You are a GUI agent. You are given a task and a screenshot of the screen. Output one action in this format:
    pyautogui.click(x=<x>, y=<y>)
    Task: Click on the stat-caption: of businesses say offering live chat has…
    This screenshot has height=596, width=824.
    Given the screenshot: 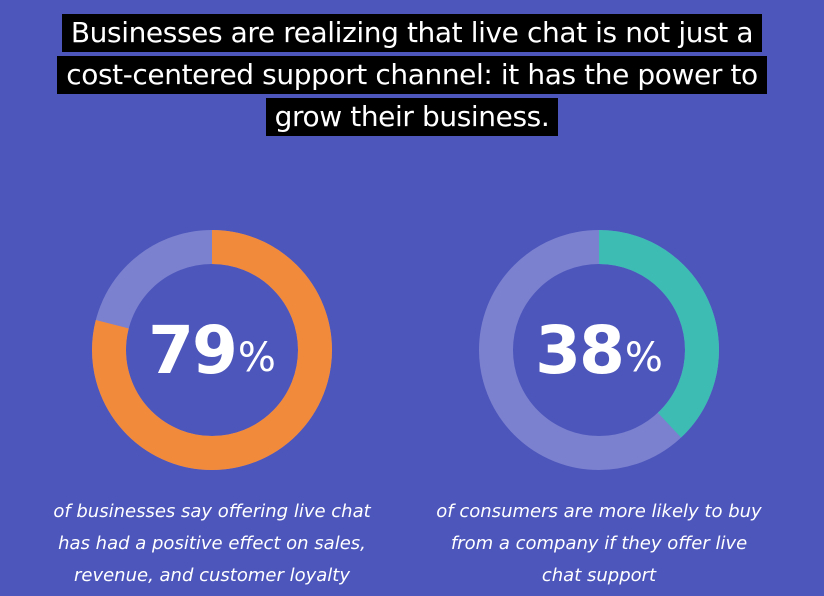 What is the action you would take?
    pyautogui.click(x=212, y=544)
    